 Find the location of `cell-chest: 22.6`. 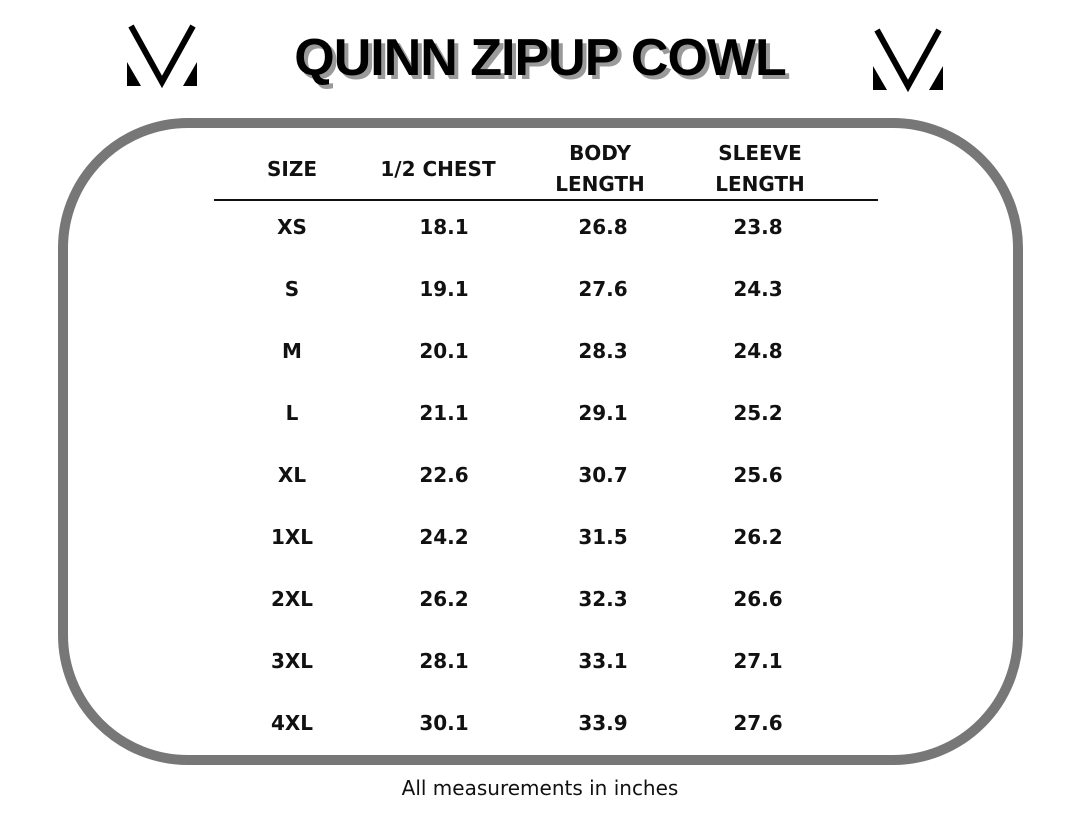

cell-chest: 22.6 is located at coordinates (444, 475).